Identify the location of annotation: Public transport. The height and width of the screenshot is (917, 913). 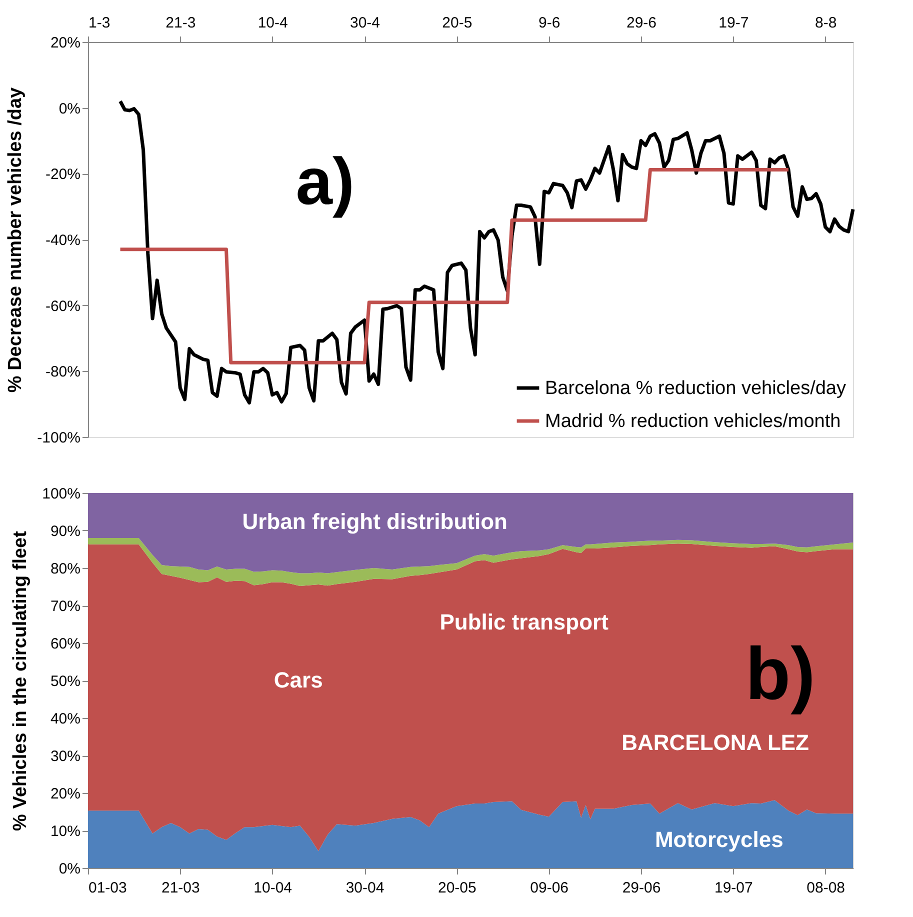
(525, 621).